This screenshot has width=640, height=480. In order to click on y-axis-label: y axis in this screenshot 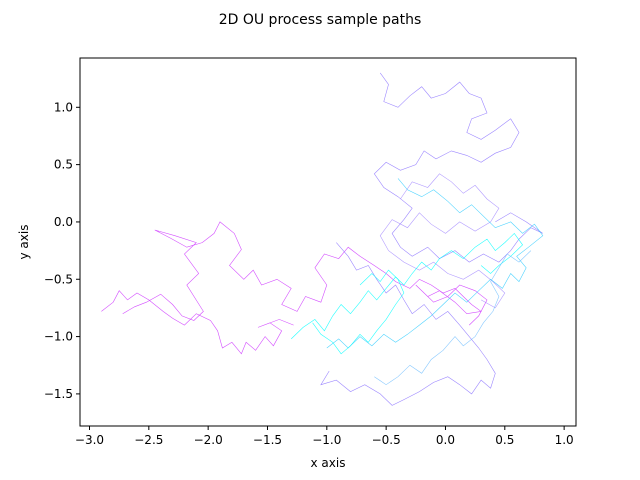, I will do `click(24, 242)`.